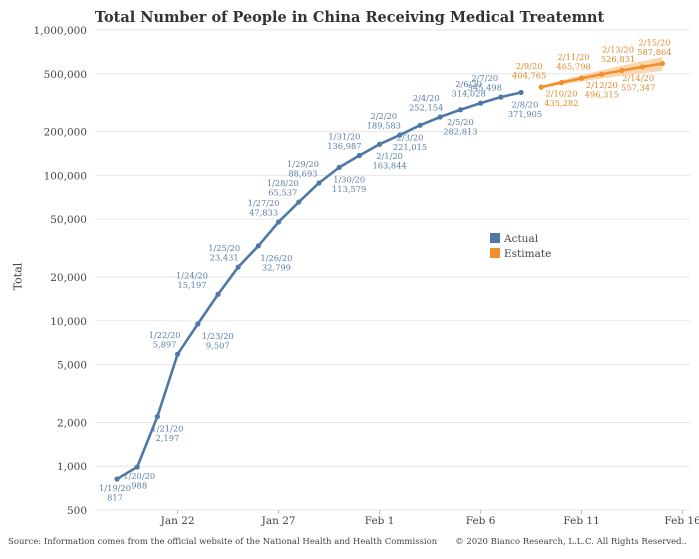 The width and height of the screenshot is (699, 559). Describe the element at coordinates (165, 340) in the screenshot. I see `data-label-actual: 1/22/20 5,897` at that location.